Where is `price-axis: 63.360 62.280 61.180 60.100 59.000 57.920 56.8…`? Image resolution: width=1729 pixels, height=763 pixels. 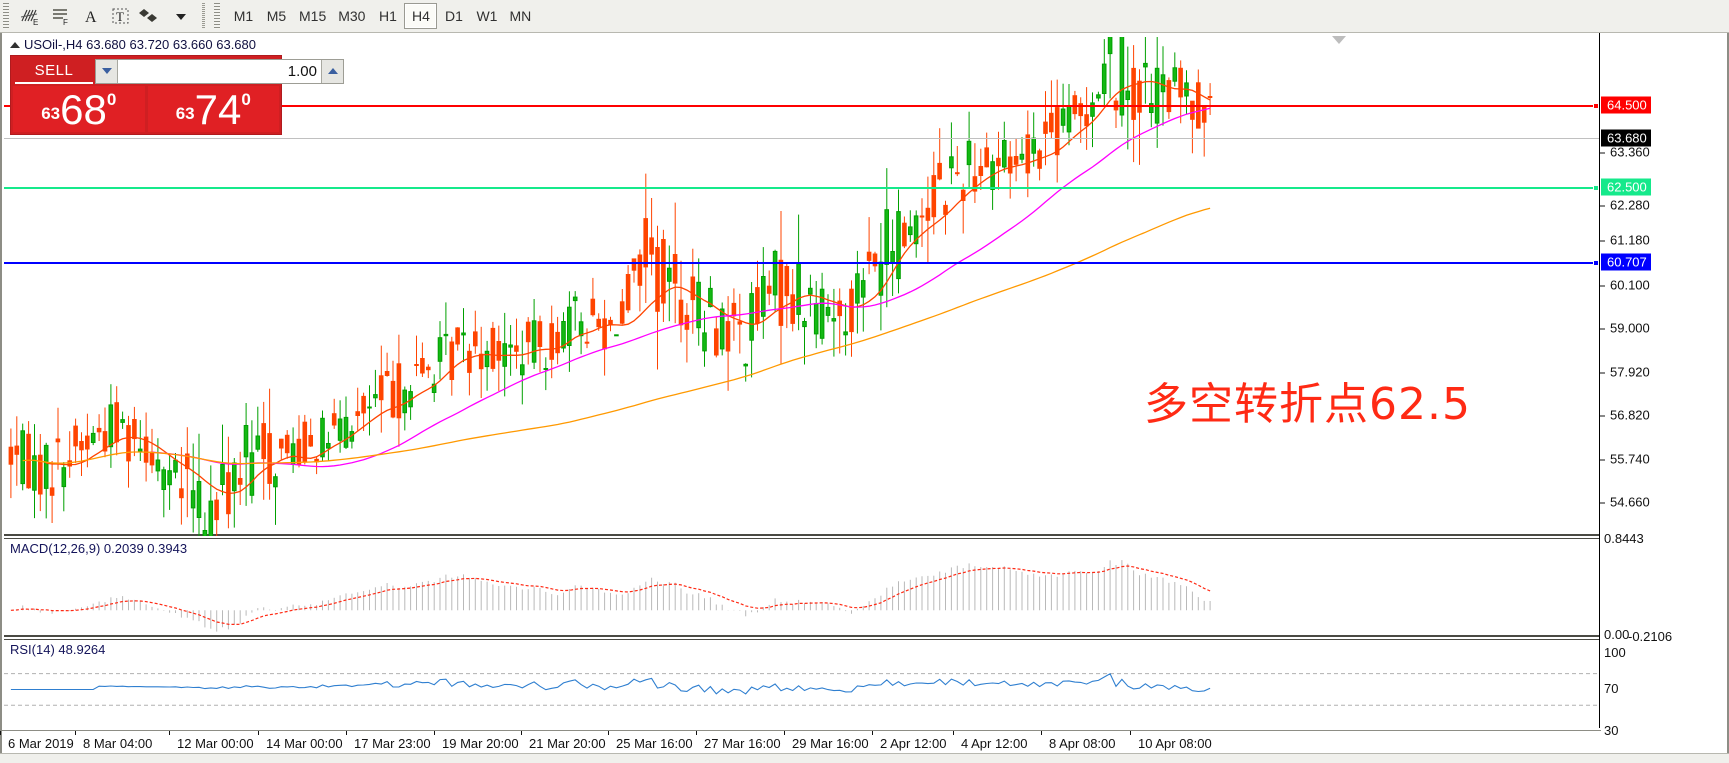
price-axis: 63.360 62.280 61.180 60.100 59.000 57.920 56.8… is located at coordinates (1663, 385).